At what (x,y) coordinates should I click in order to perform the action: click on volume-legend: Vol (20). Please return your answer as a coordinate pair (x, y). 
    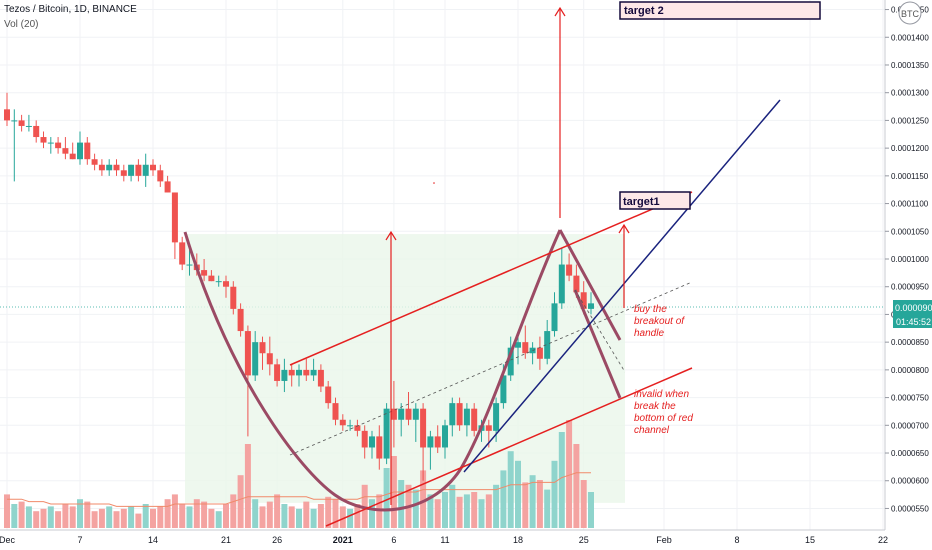
    Looking at the image, I should click on (21, 24).